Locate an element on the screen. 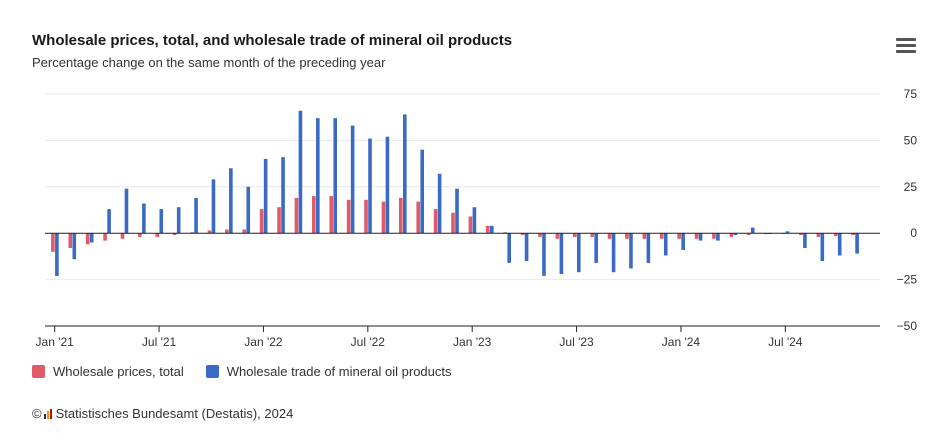  x-tick-label: Jul '22 is located at coordinates (368, 342).